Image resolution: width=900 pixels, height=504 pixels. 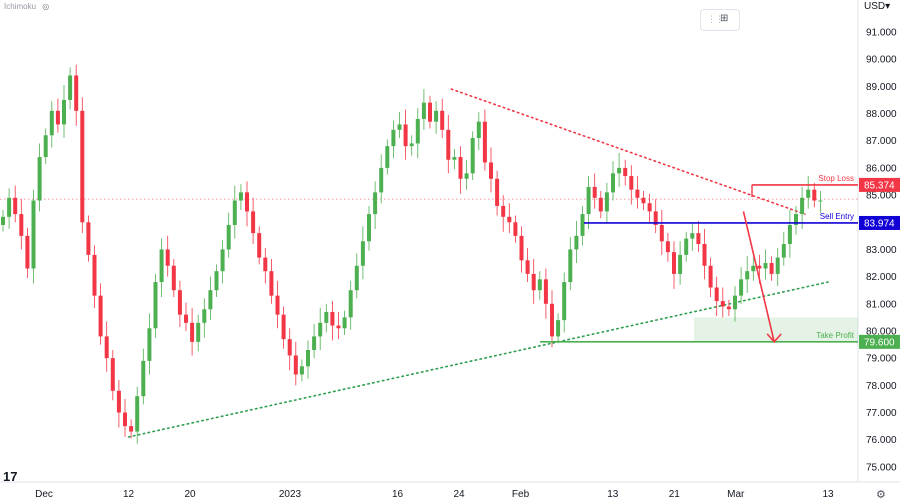 I want to click on currency-selector: USD▾, so click(x=877, y=6).